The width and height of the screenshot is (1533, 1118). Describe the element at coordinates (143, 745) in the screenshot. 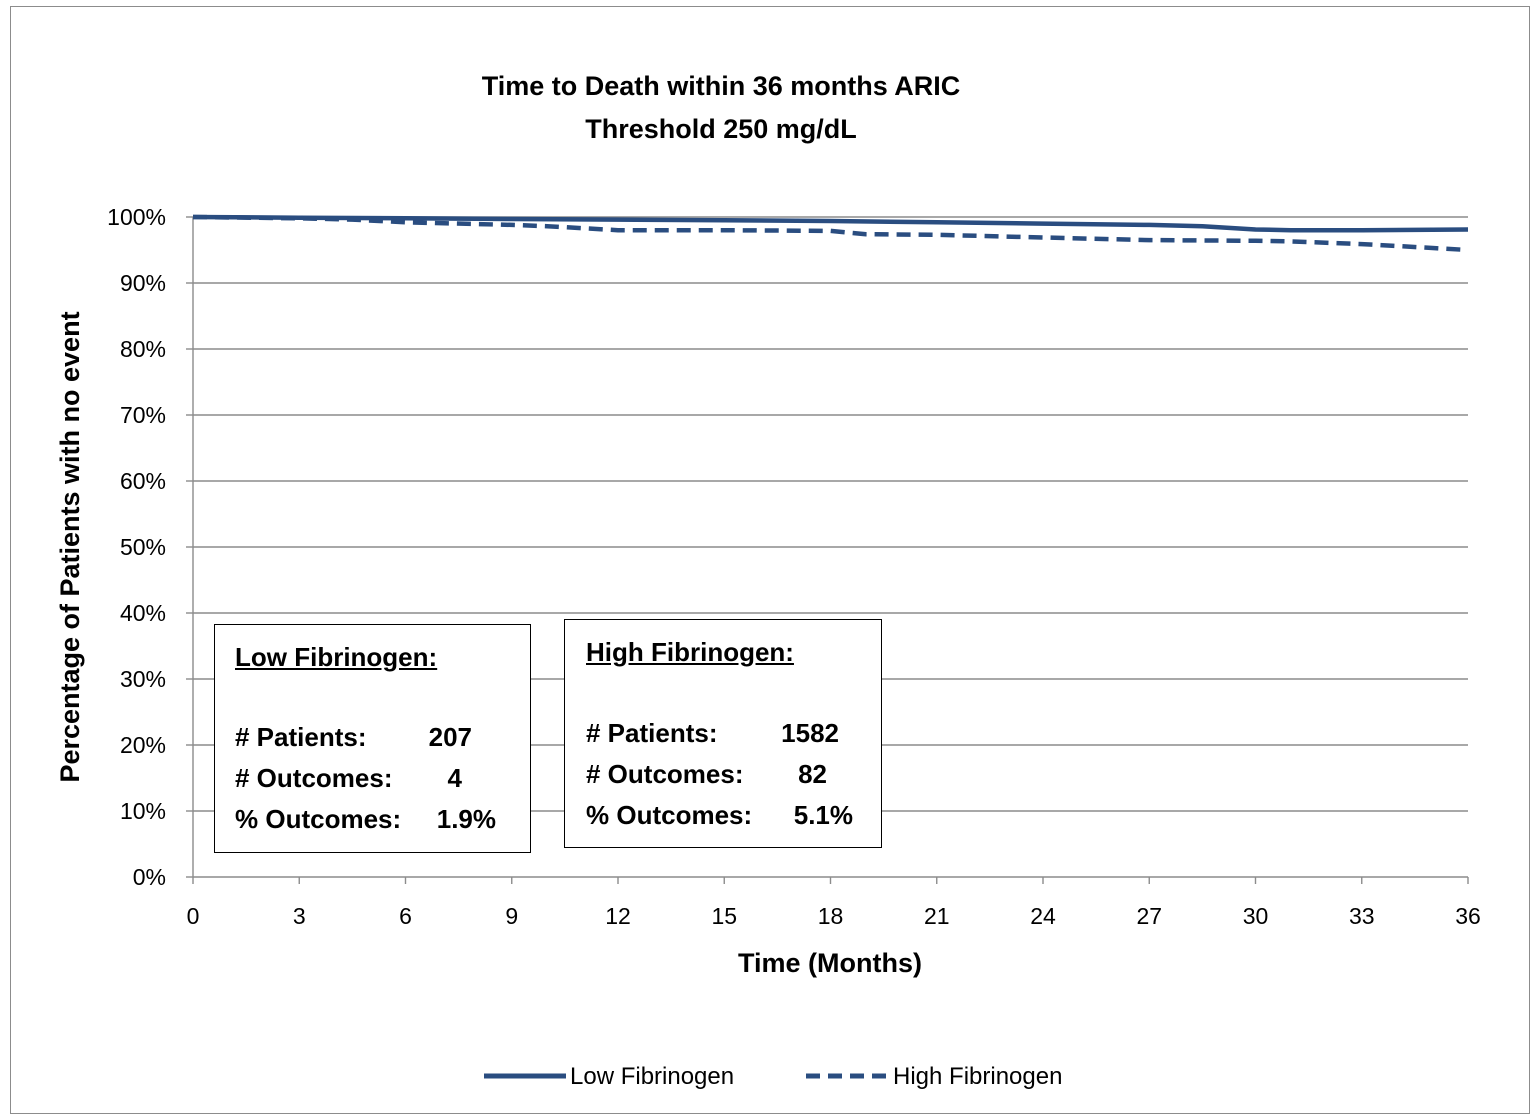

I see `y-tick-label: 20%` at that location.